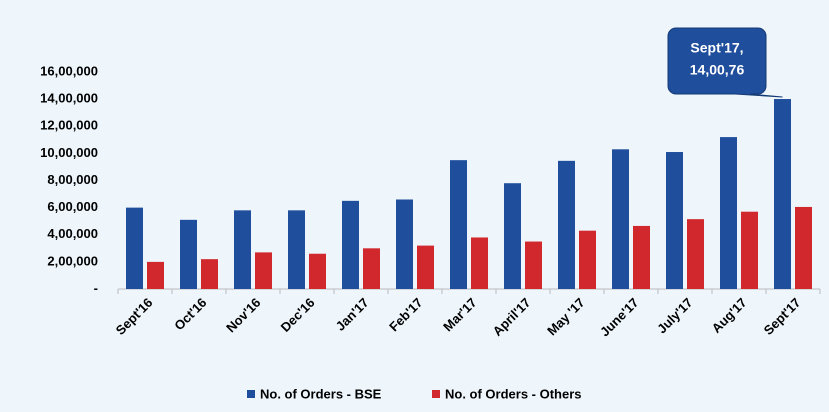 This screenshot has height=412, width=829. I want to click on callout-text: 14,00,76, so click(717, 70).